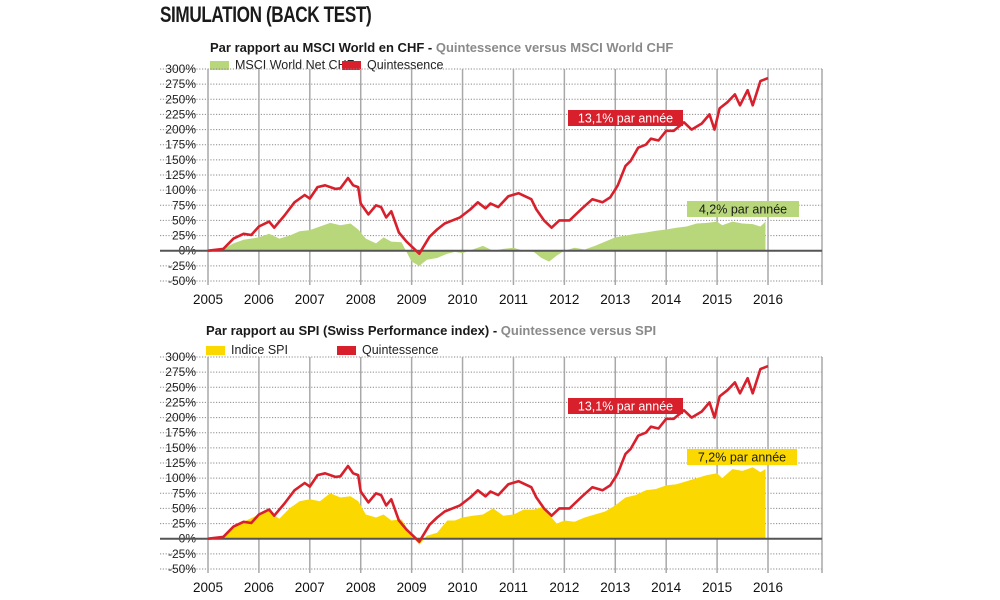 The height and width of the screenshot is (600, 1000). I want to click on chart2-legend-spi: Indice SPI, so click(247, 350).